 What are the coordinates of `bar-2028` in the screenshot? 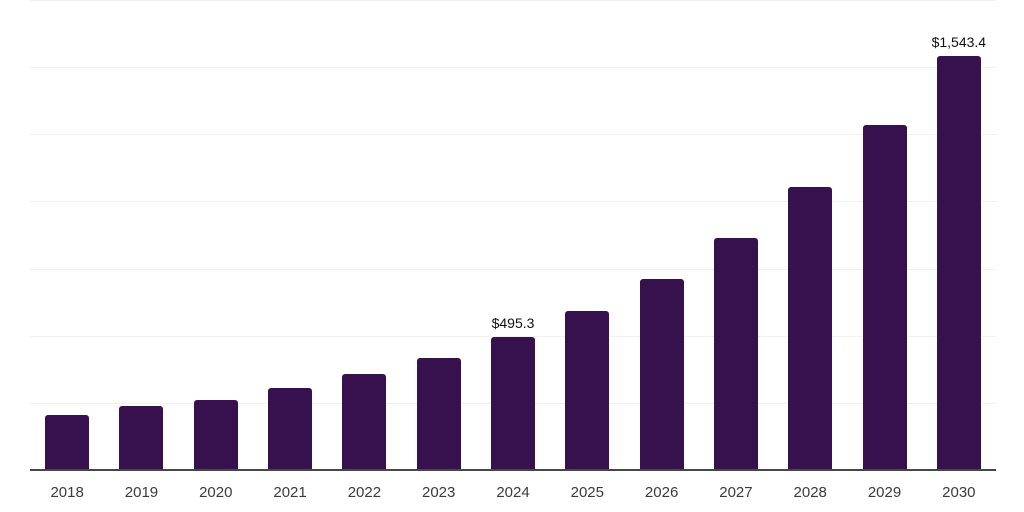 It's located at (810, 328).